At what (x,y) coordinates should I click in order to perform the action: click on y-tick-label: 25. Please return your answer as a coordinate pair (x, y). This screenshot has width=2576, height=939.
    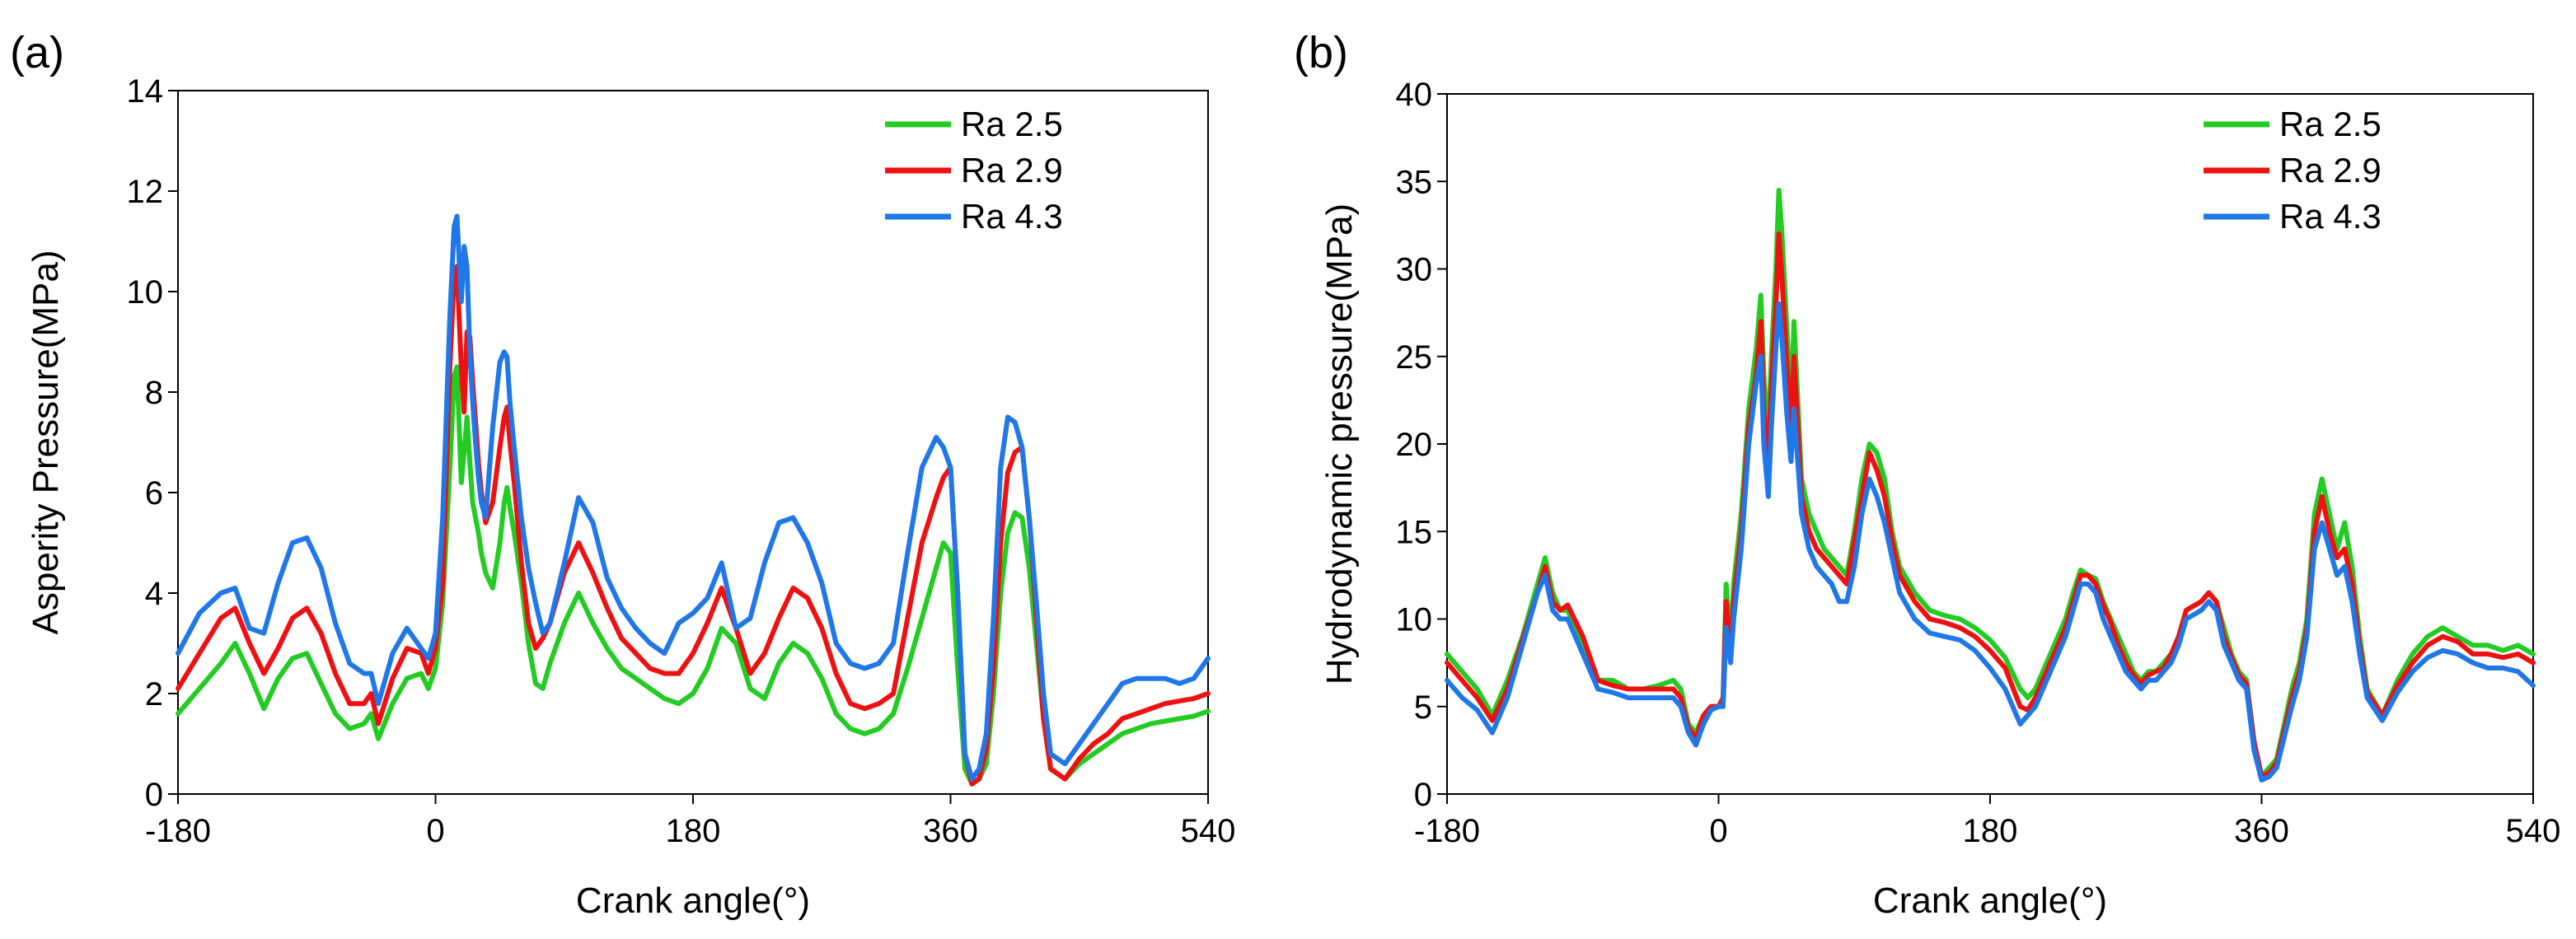
    Looking at the image, I should click on (1414, 357).